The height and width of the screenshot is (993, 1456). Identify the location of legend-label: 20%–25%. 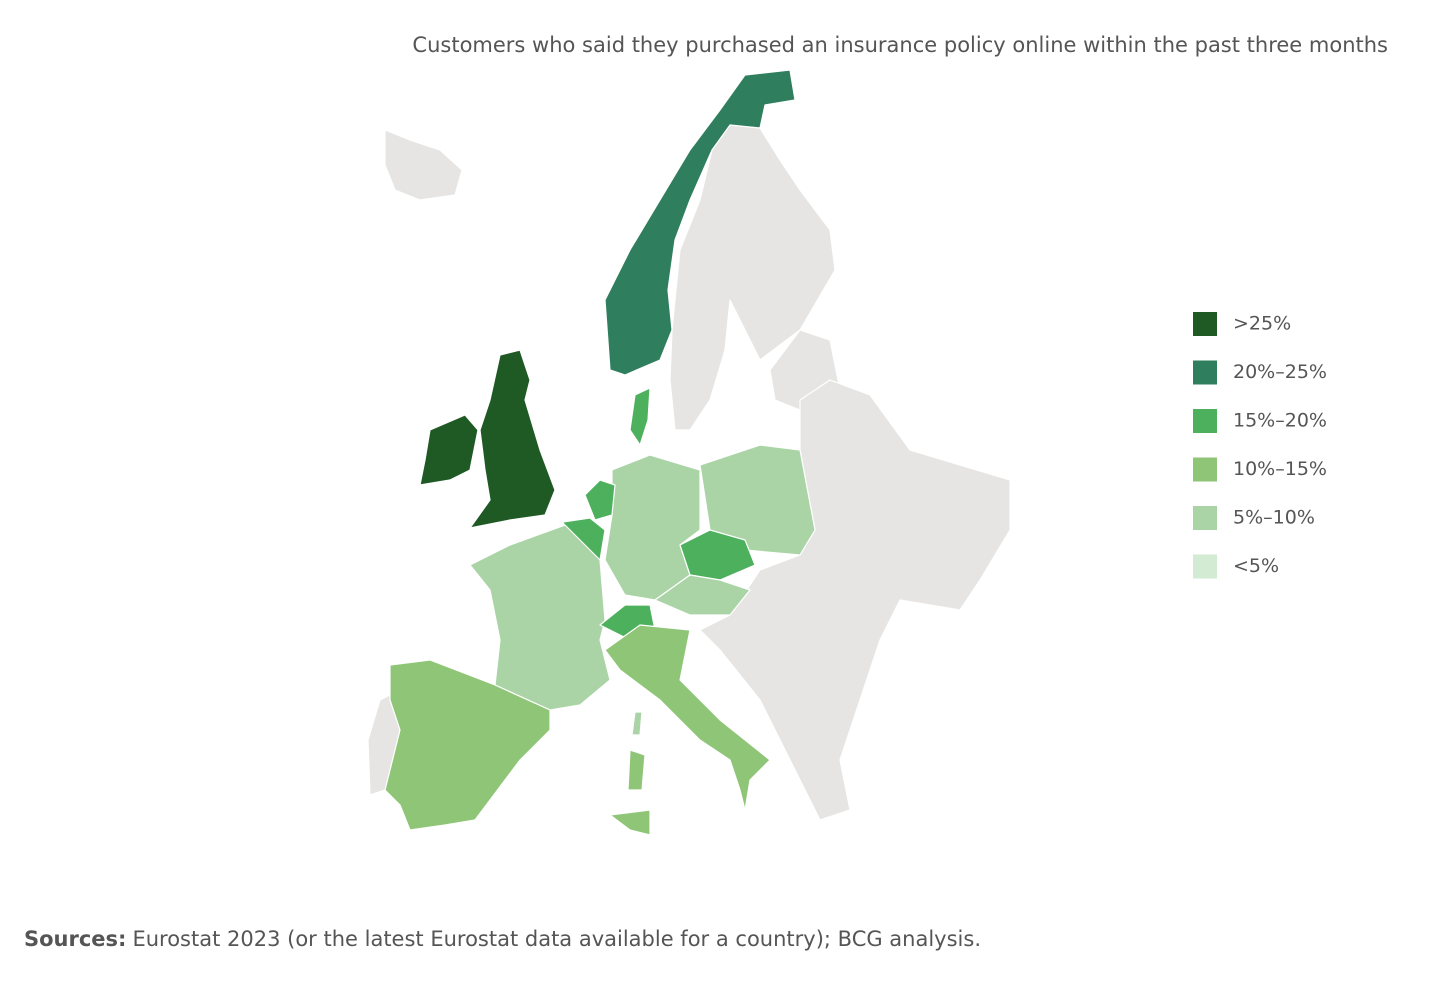
(1280, 372).